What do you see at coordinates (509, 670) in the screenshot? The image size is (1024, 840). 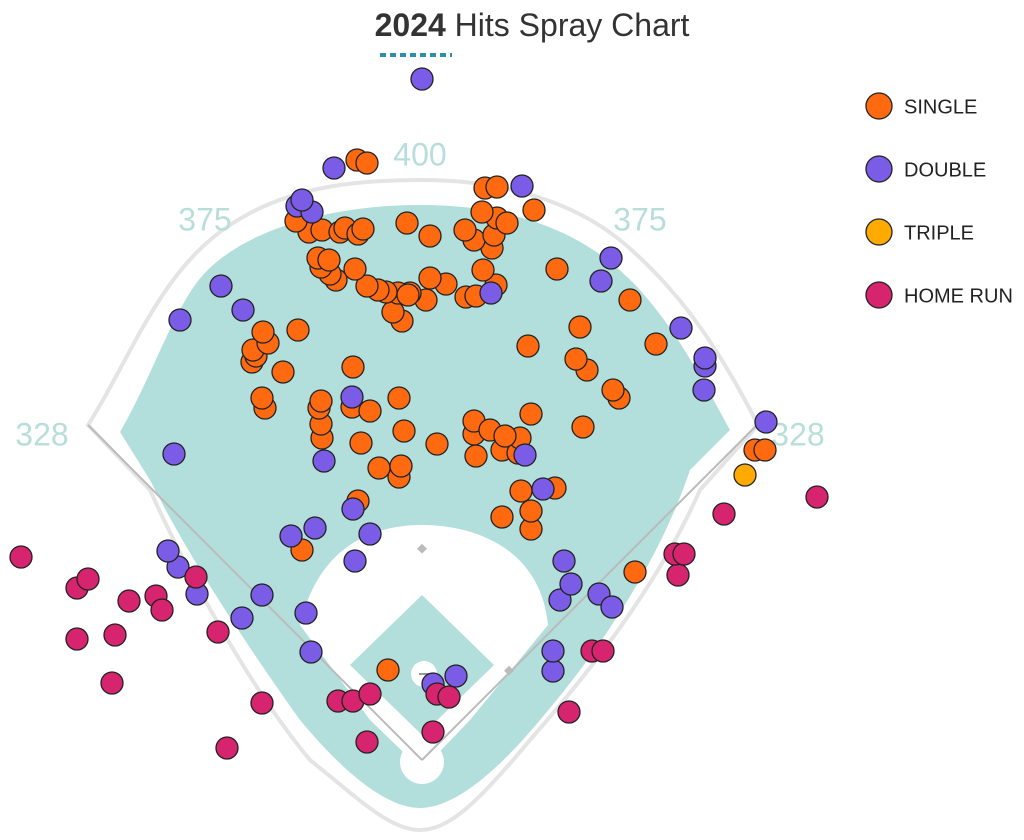 I see `first-base` at bounding box center [509, 670].